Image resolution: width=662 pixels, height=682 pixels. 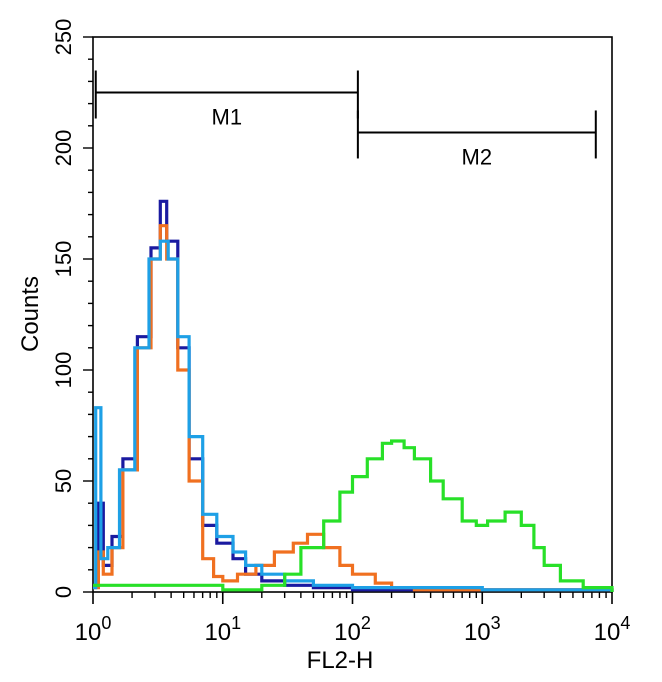 What do you see at coordinates (482, 629) in the screenshot?
I see `x-tick-label: 10³` at bounding box center [482, 629].